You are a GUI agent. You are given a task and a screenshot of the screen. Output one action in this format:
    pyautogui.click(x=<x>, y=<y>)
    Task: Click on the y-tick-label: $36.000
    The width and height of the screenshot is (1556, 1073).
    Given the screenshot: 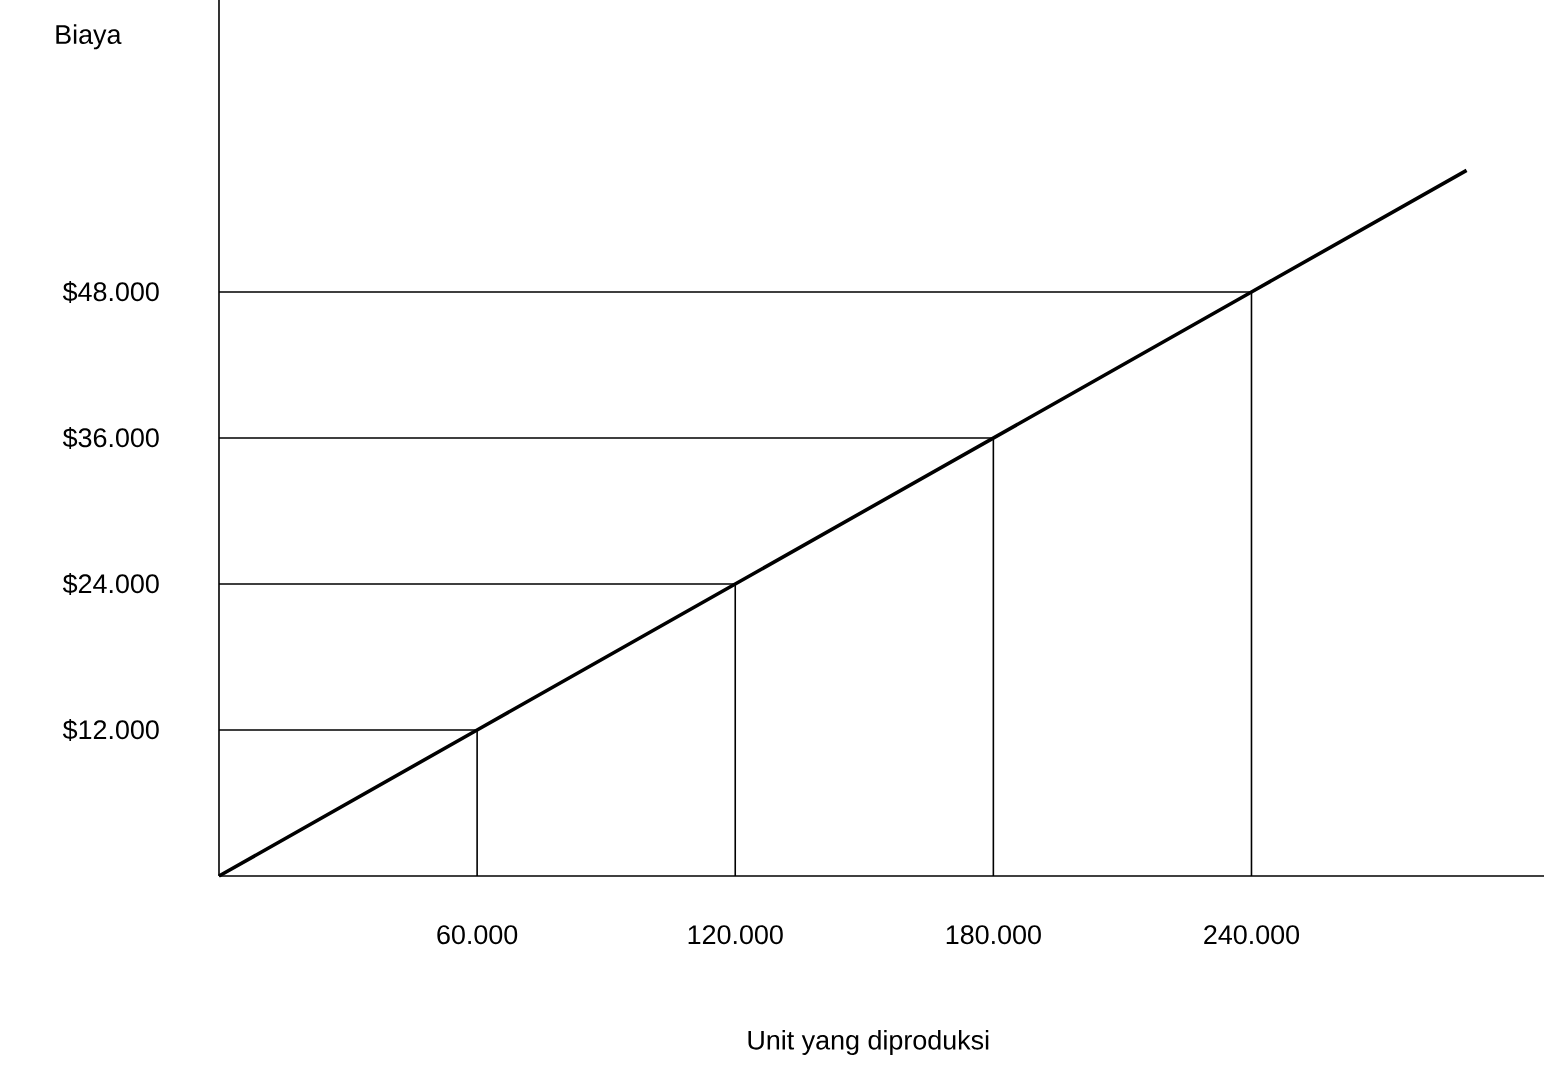 What is the action you would take?
    pyautogui.click(x=110, y=438)
    